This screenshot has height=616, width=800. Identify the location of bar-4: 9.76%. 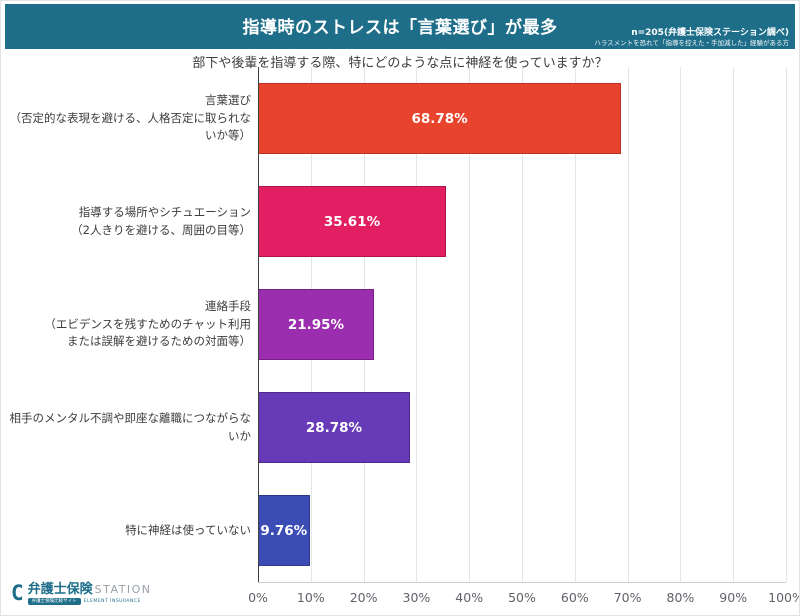
(284, 530).